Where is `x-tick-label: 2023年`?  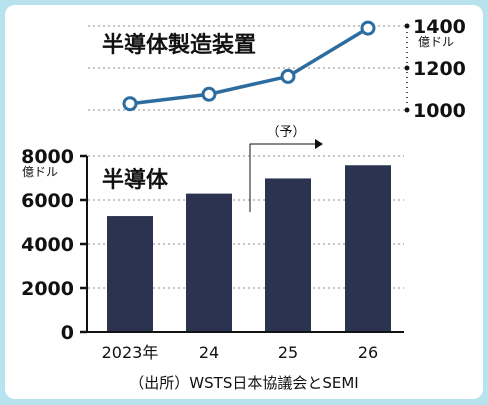 x-tick-label: 2023年 is located at coordinates (130, 352).